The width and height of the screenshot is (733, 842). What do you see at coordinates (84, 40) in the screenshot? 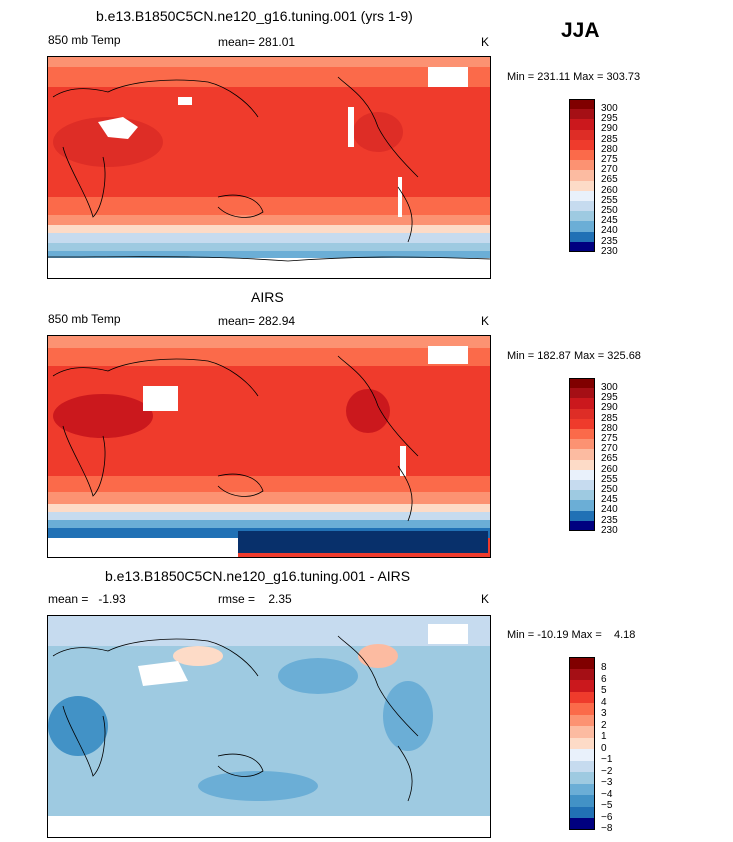
I see `panel1-variable-label: 850 mb Temp` at bounding box center [84, 40].